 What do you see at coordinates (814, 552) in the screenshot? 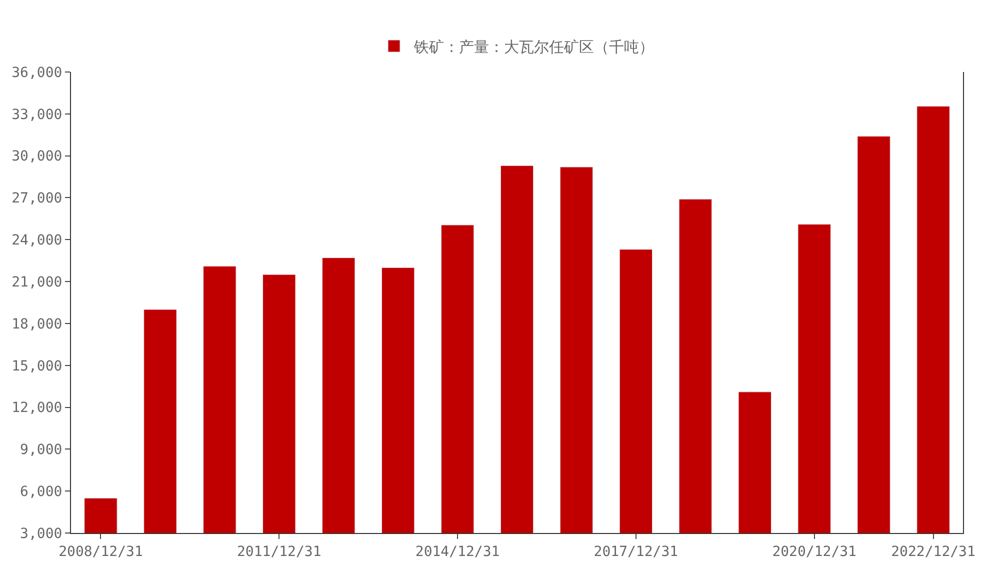
I see `x-tick-label: 2020/12/31` at bounding box center [814, 552].